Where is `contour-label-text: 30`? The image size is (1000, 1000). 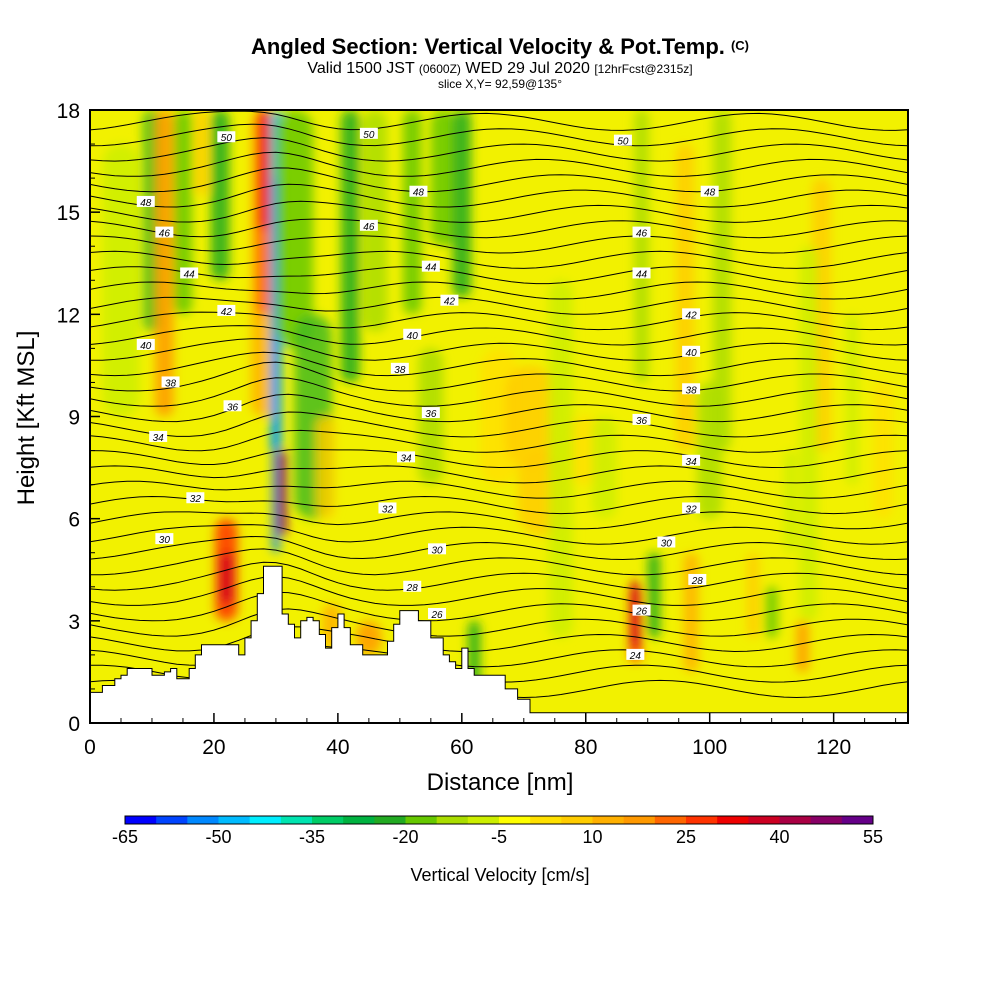 contour-label-text: 30 is located at coordinates (667, 544).